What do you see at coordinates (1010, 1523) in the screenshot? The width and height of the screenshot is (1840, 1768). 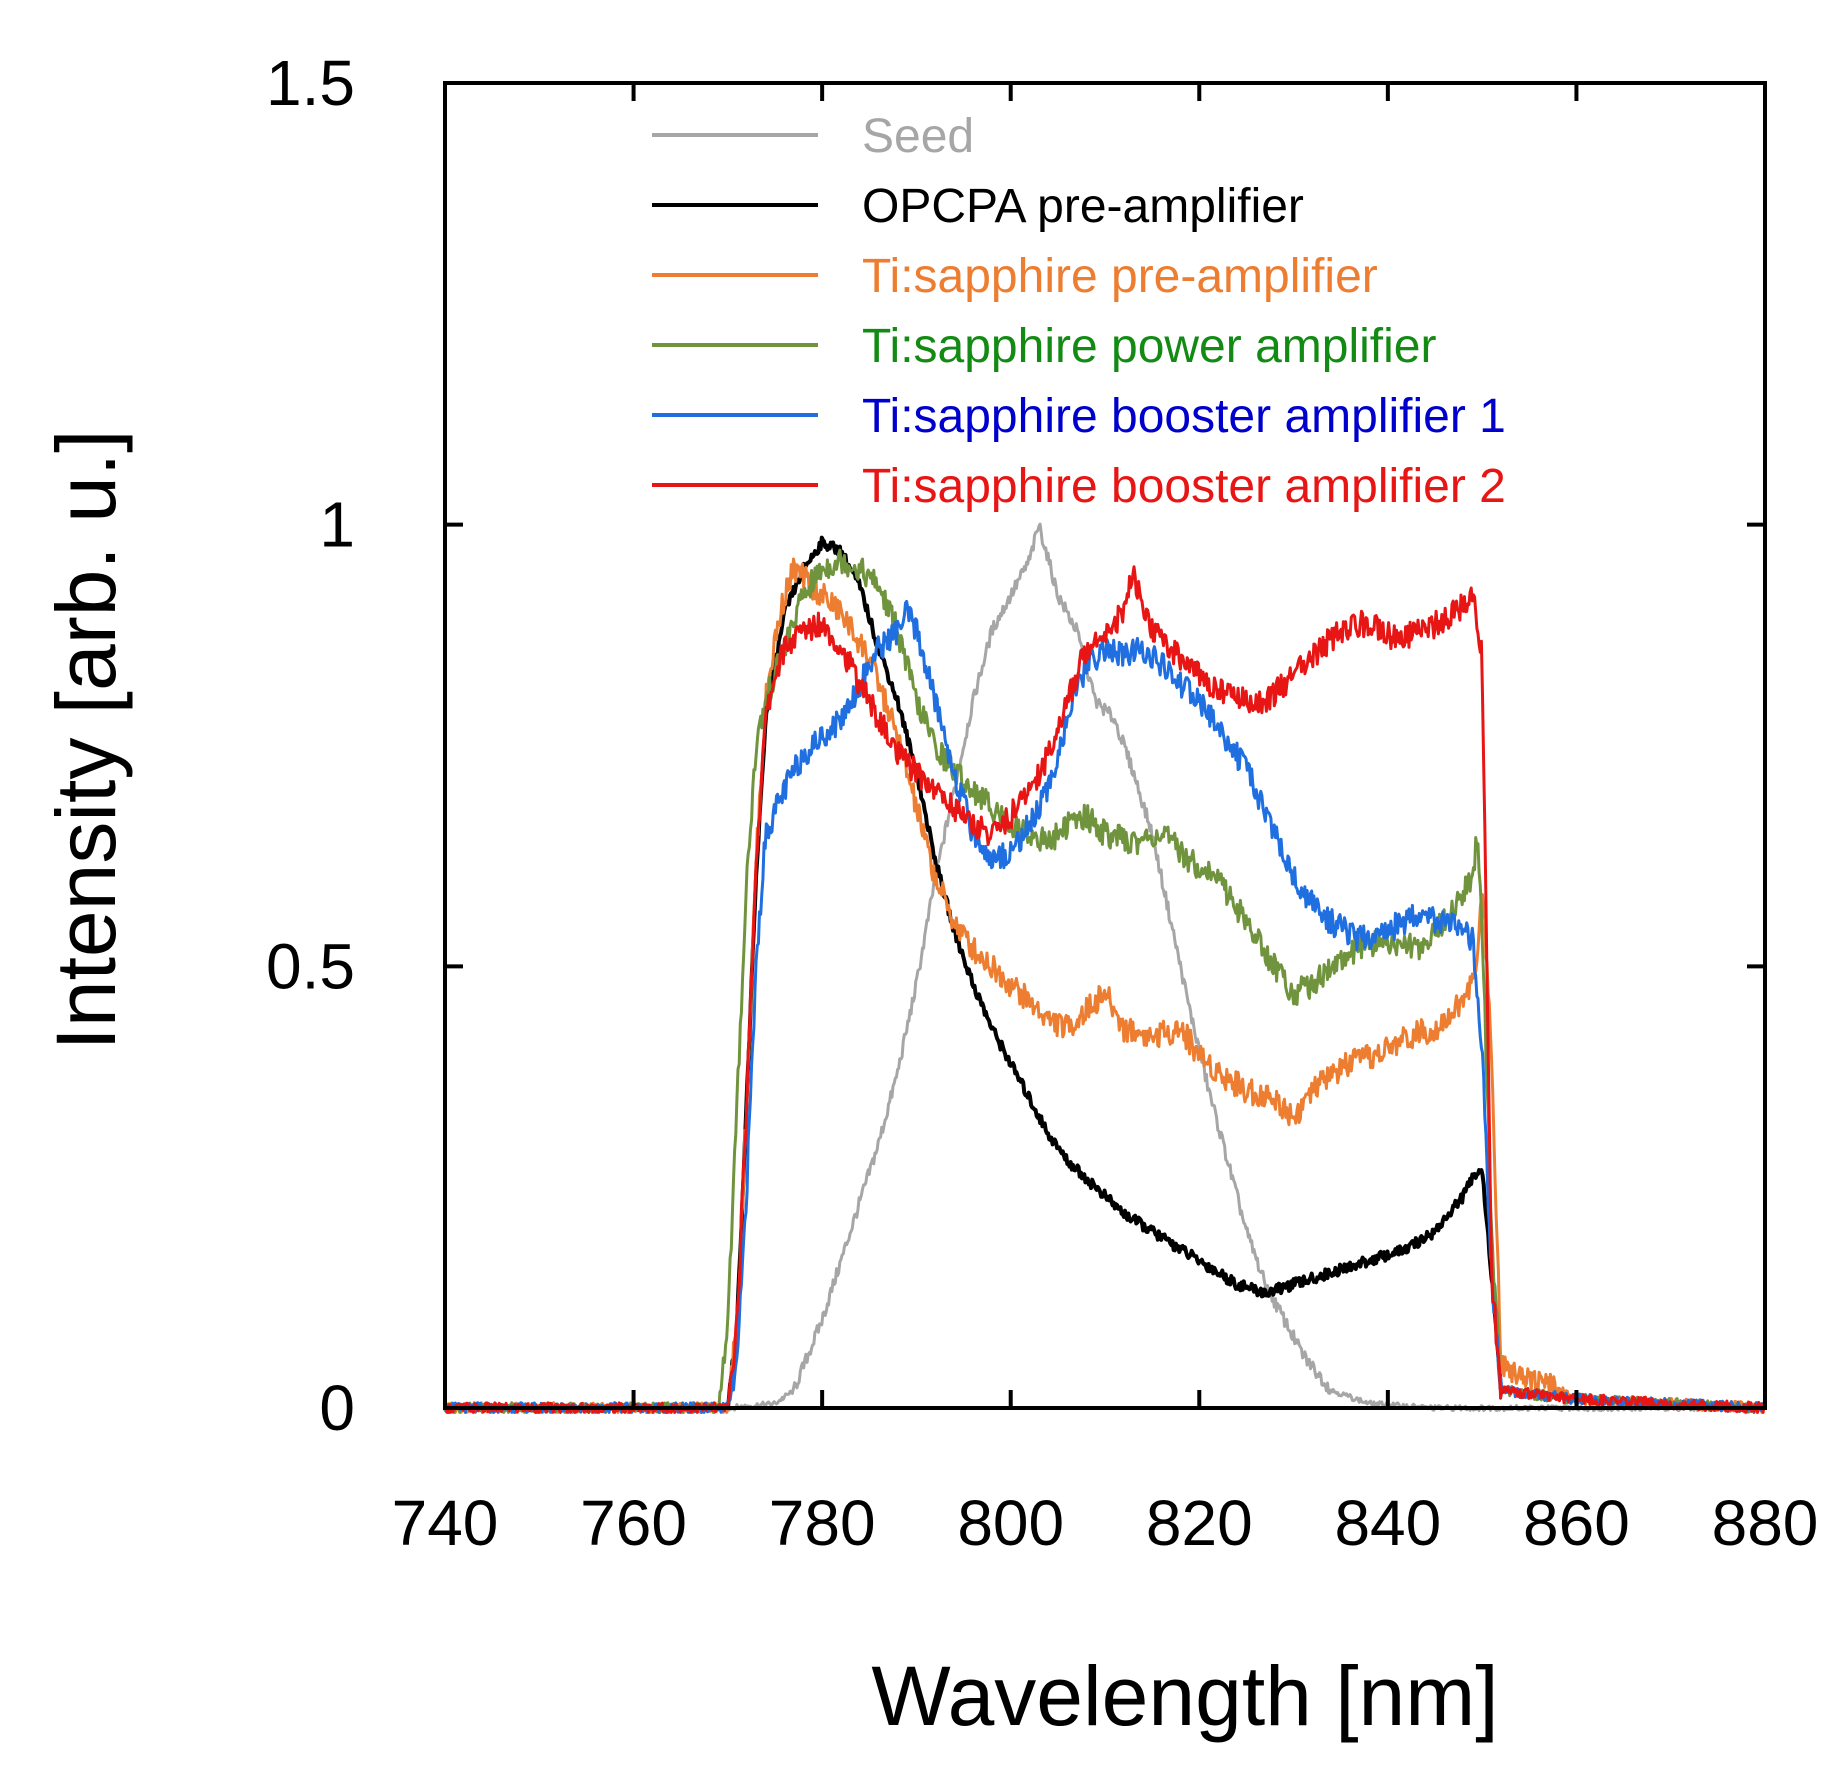 I see `x-tick-label: 800` at bounding box center [1010, 1523].